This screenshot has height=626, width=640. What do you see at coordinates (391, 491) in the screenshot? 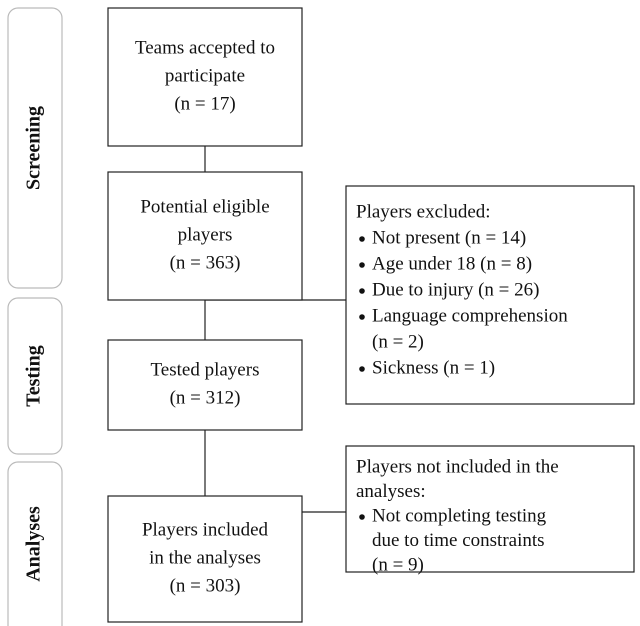
I see `exclusion-title: analyses:` at bounding box center [391, 491].